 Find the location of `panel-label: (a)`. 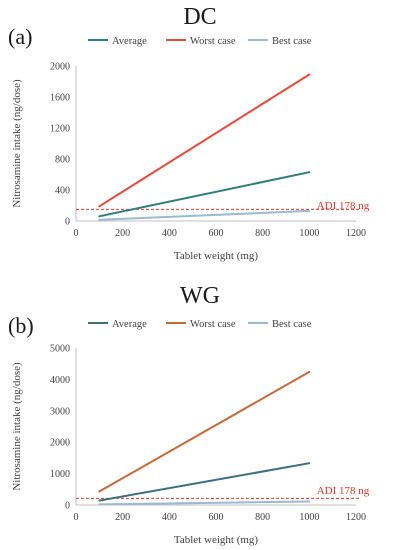

panel-label: (a) is located at coordinates (20, 36).